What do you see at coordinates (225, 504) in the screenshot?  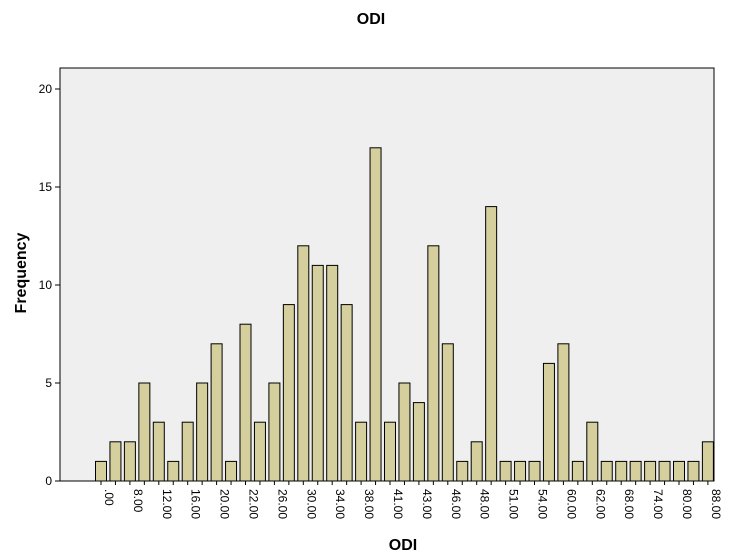 I see `x-tick-label: 20.00` at bounding box center [225, 504].